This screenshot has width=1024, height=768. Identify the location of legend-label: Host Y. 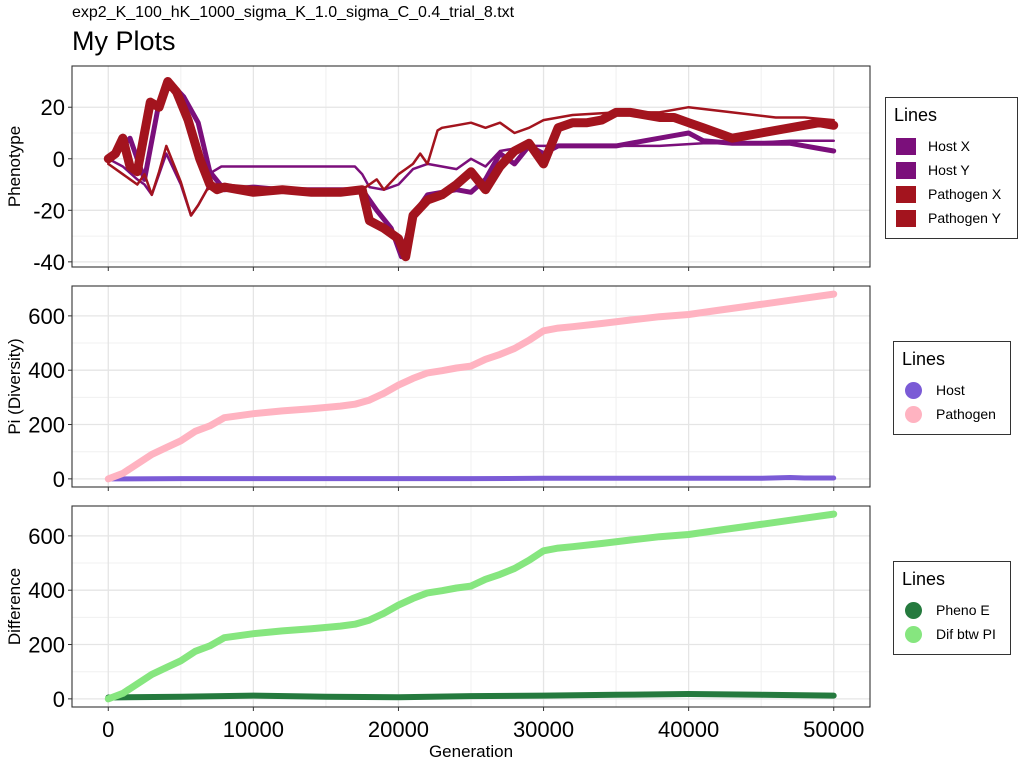
(949, 170).